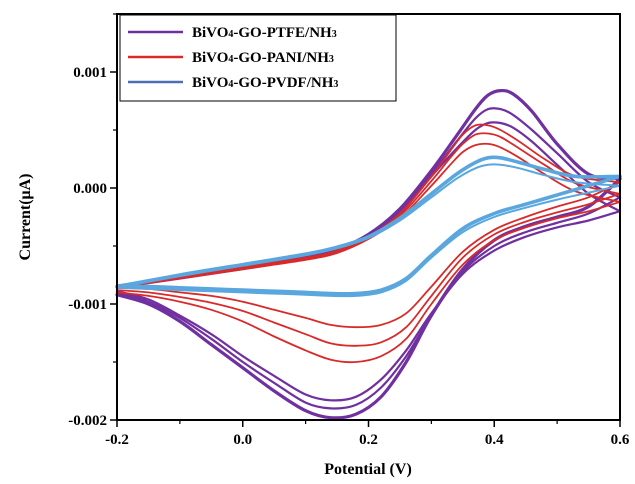 The width and height of the screenshot is (635, 484). I want to click on y-tick-label: -0.002, so click(87, 421).